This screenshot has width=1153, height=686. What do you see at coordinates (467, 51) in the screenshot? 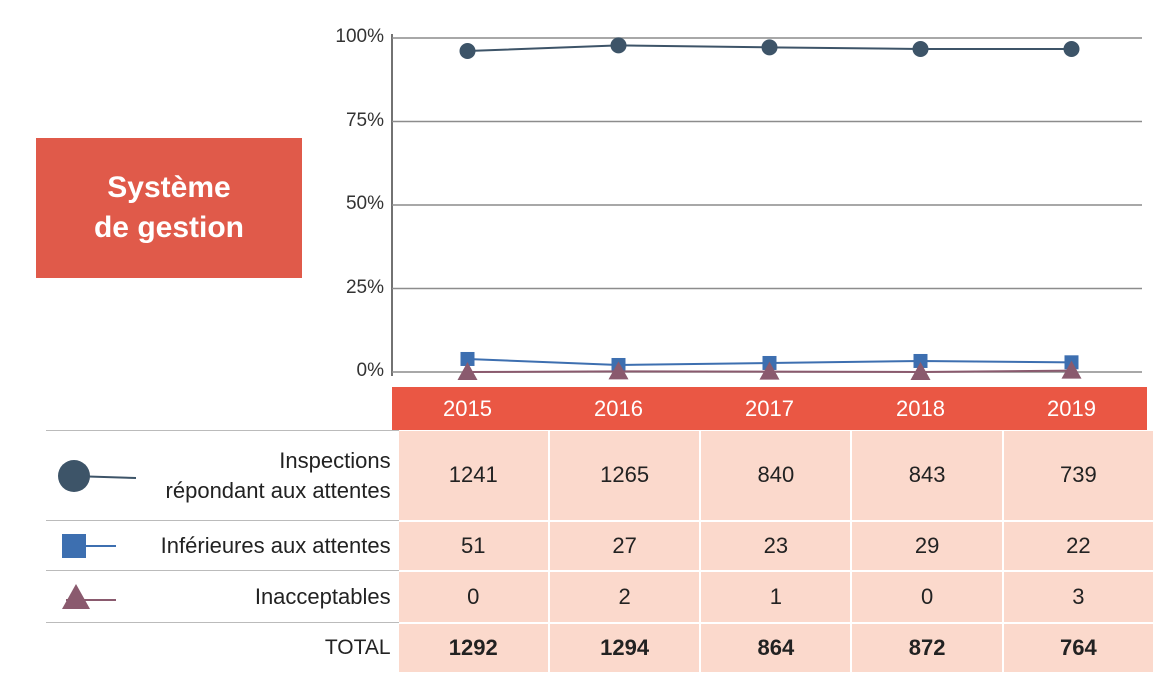
I see `series-0-point-2015` at bounding box center [467, 51].